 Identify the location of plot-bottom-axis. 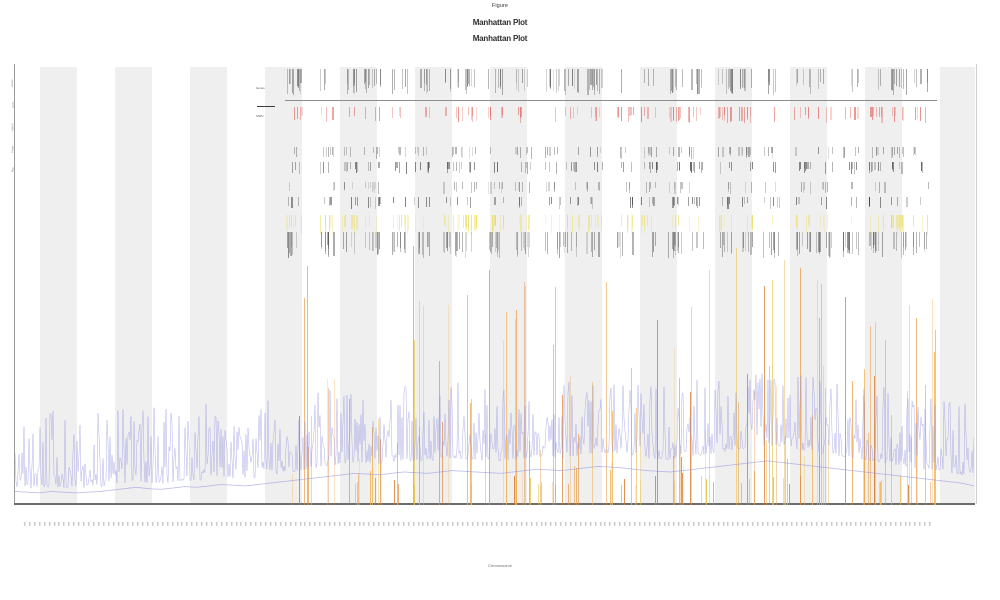
(494, 504).